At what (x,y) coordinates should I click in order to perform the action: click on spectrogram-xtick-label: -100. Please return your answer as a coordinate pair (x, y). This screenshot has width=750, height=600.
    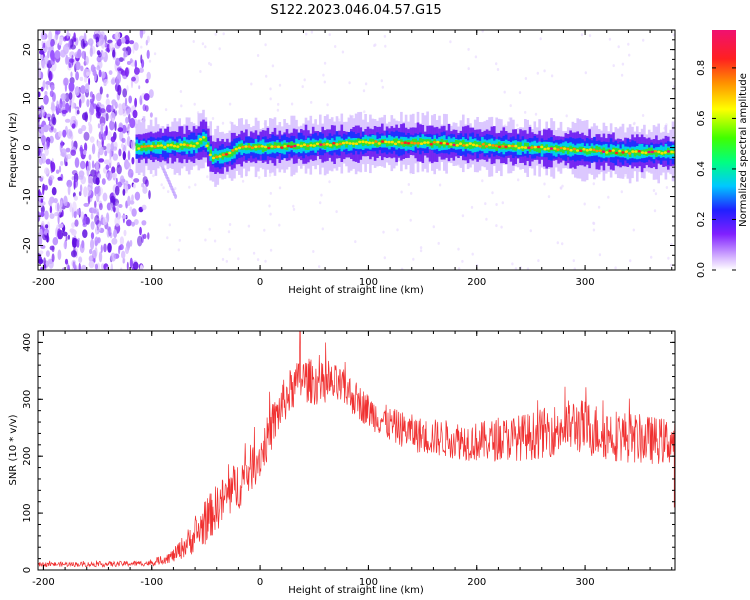
    Looking at the image, I should click on (151, 282).